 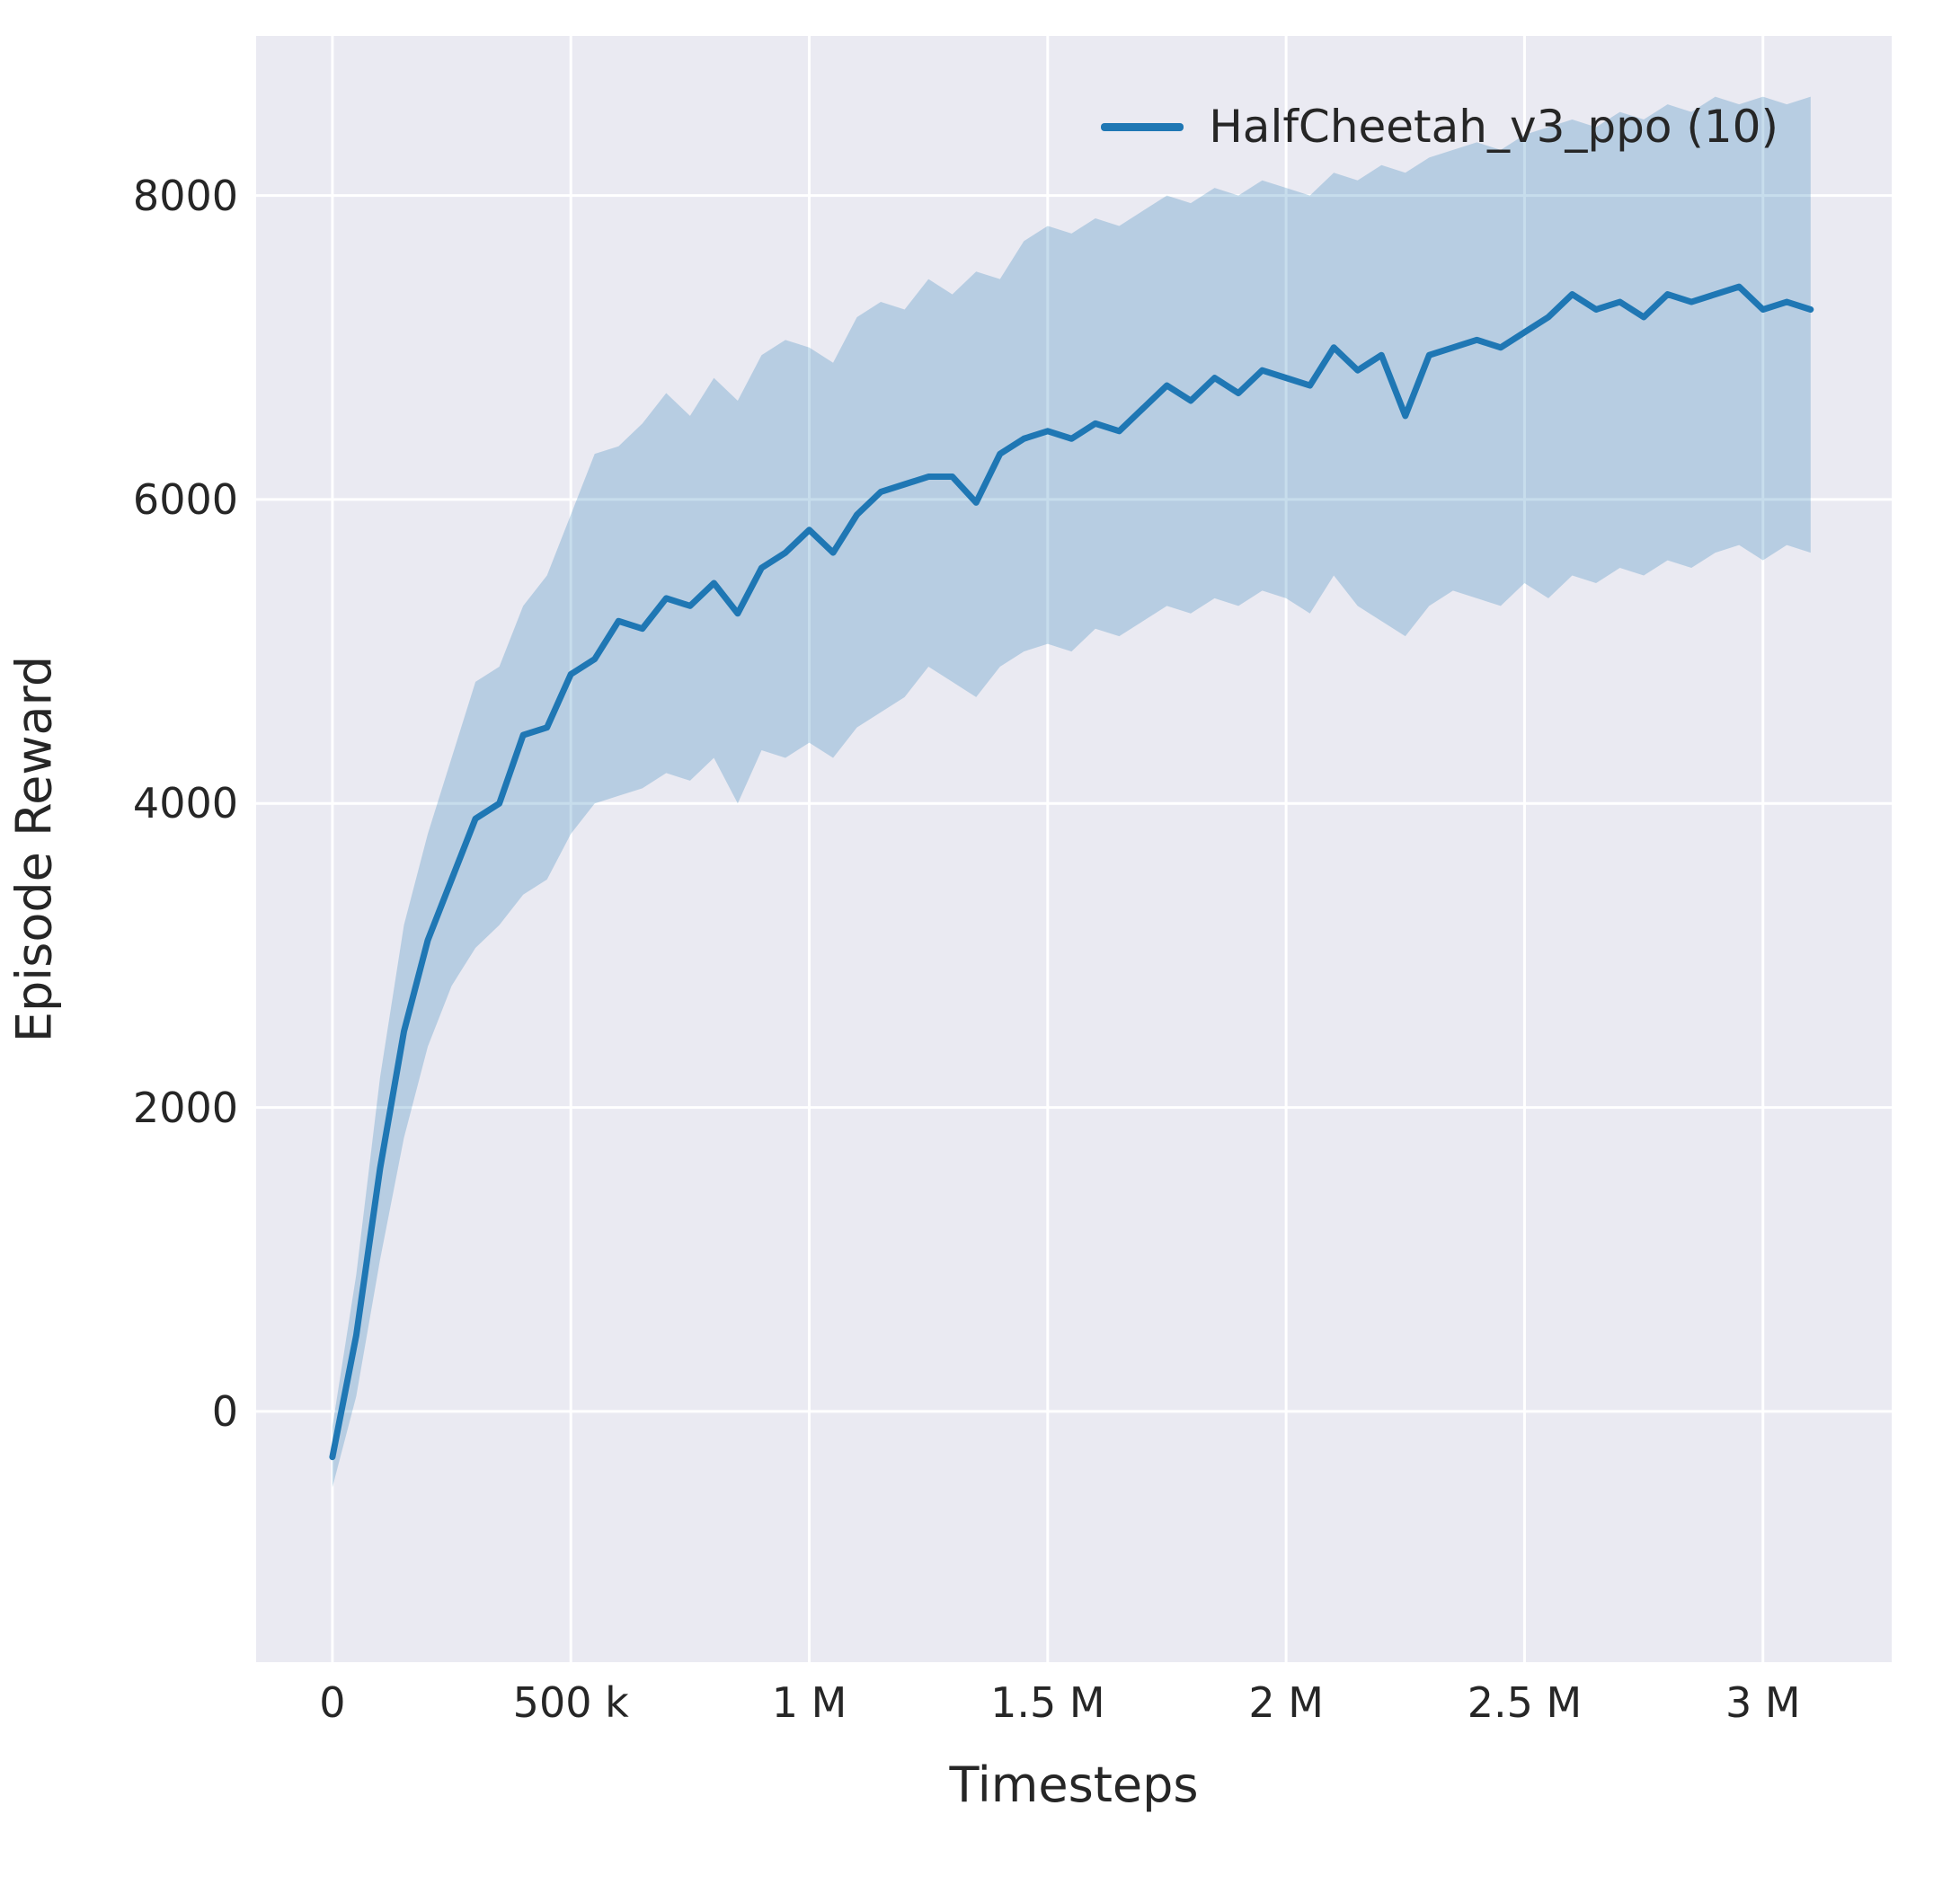 What do you see at coordinates (1142, 126) in the screenshot?
I see `legend-line-swatch` at bounding box center [1142, 126].